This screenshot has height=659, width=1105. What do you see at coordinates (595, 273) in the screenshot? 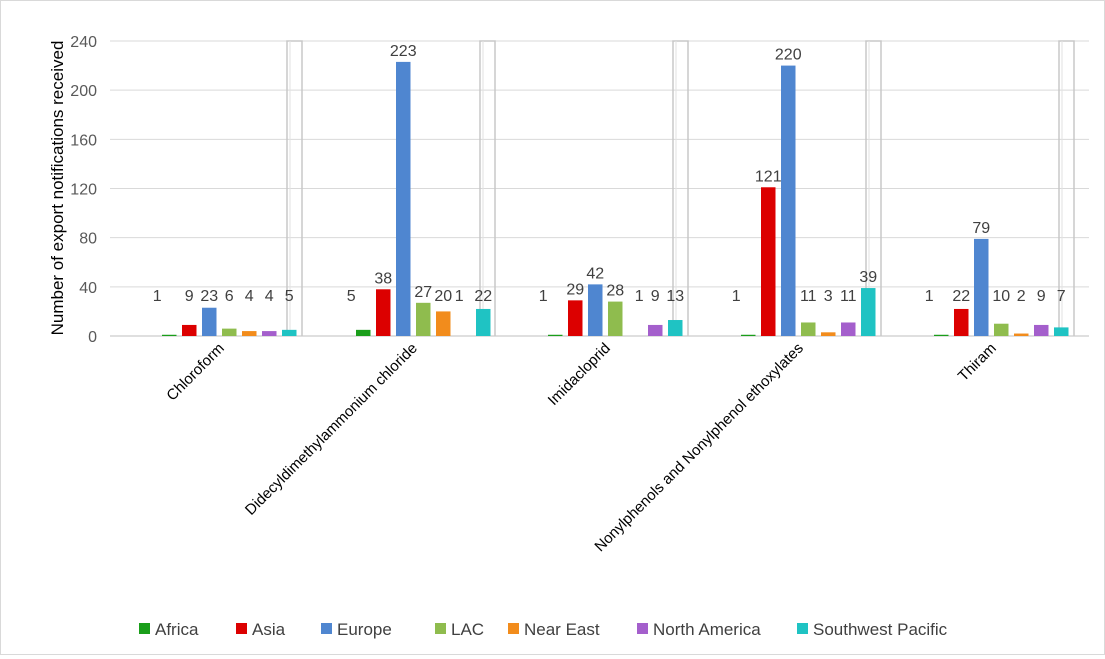
I see `data-label: 42` at bounding box center [595, 273].